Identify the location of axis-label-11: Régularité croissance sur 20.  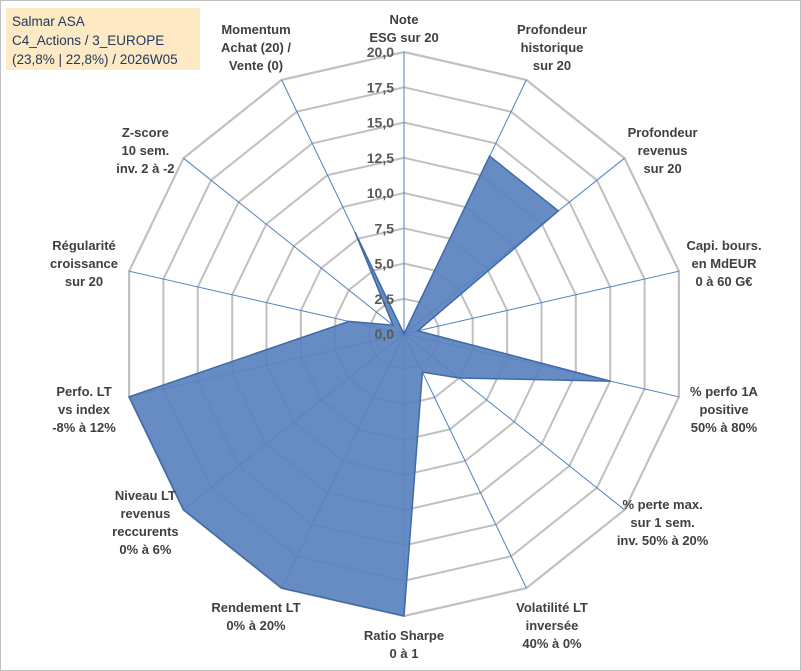
(84, 263).